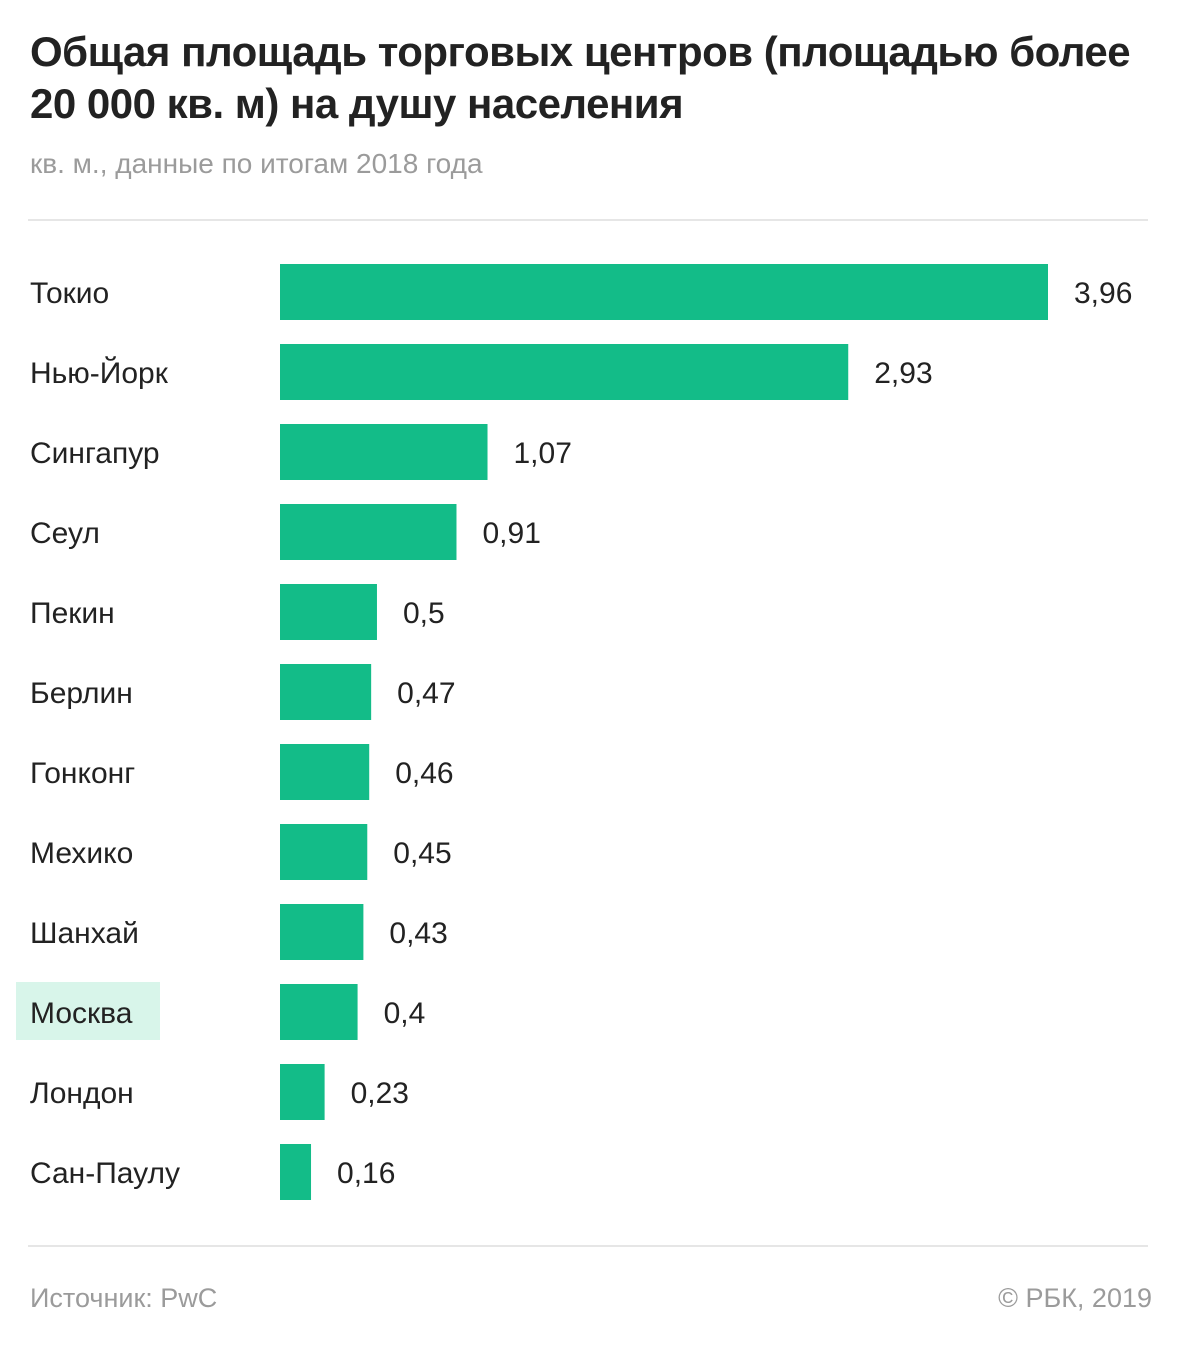 The image size is (1180, 1352). I want to click on value-label-сингапур: 1,07, so click(543, 453).